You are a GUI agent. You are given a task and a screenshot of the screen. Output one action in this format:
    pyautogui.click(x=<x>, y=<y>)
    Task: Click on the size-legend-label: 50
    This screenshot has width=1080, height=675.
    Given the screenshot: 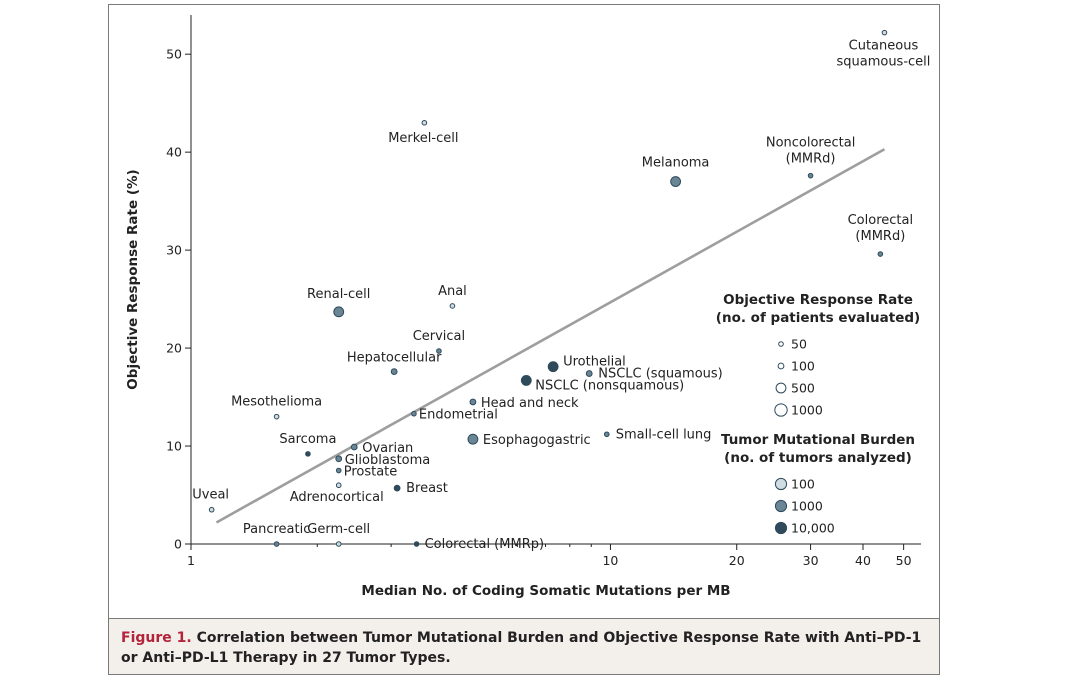 What is the action you would take?
    pyautogui.click(x=799, y=344)
    